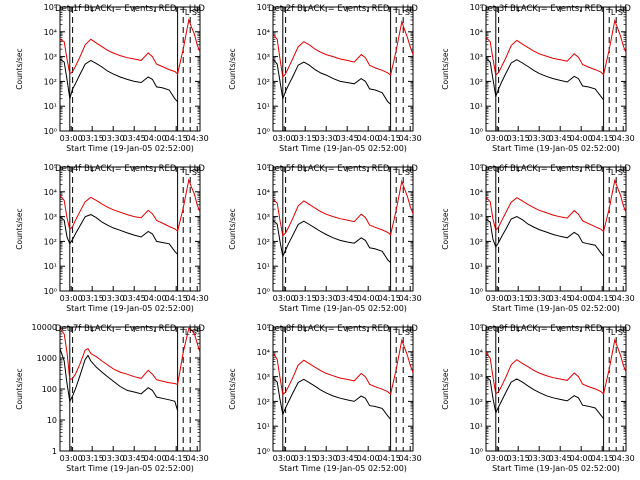 This screenshot has width=640, height=480. Describe the element at coordinates (343, 329) in the screenshot. I see `chart-title: Det 8f BLACK = Events, RED = LLD` at that location.